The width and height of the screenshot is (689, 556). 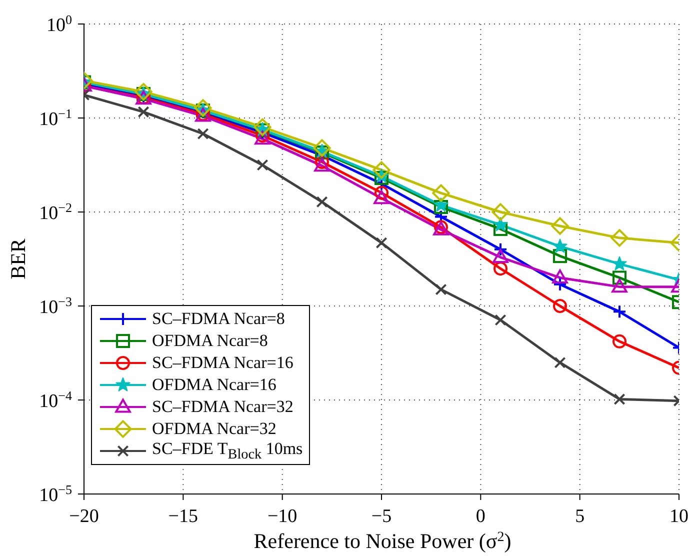 What do you see at coordinates (227, 450) in the screenshot?
I see `legend-label: SC–FDE T$_{Block}$ 10ms` at bounding box center [227, 450].